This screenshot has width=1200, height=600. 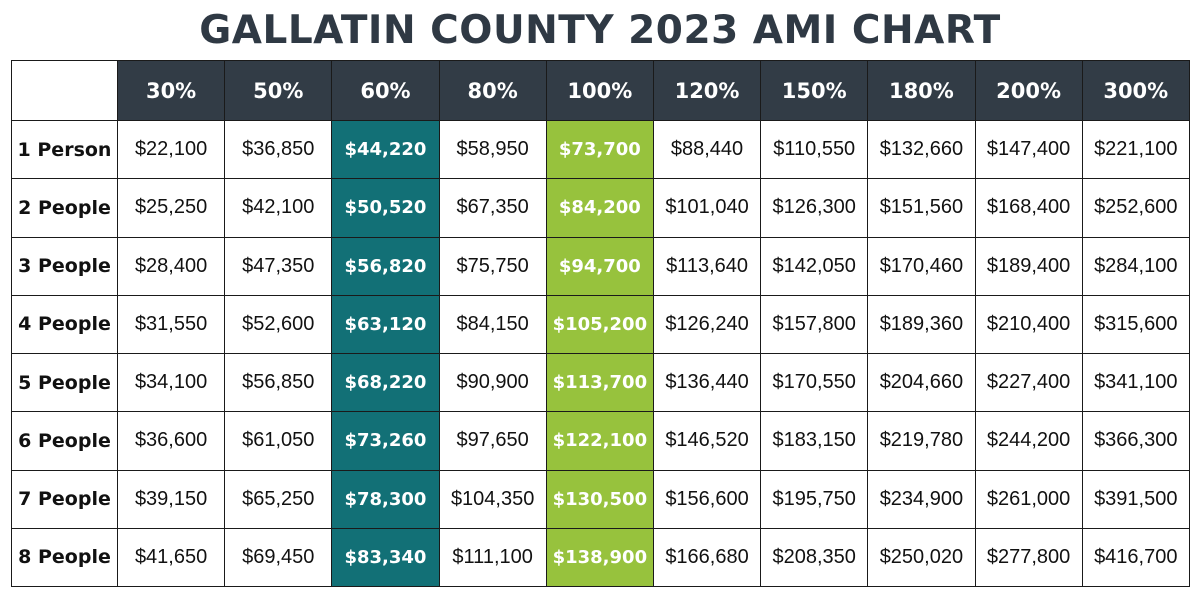 I want to click on table-cell: $208,350, so click(x=814, y=557).